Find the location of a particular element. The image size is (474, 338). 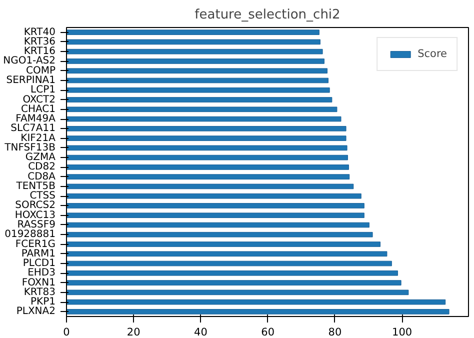

y-tick-label: HOXC13 is located at coordinates (35, 215).